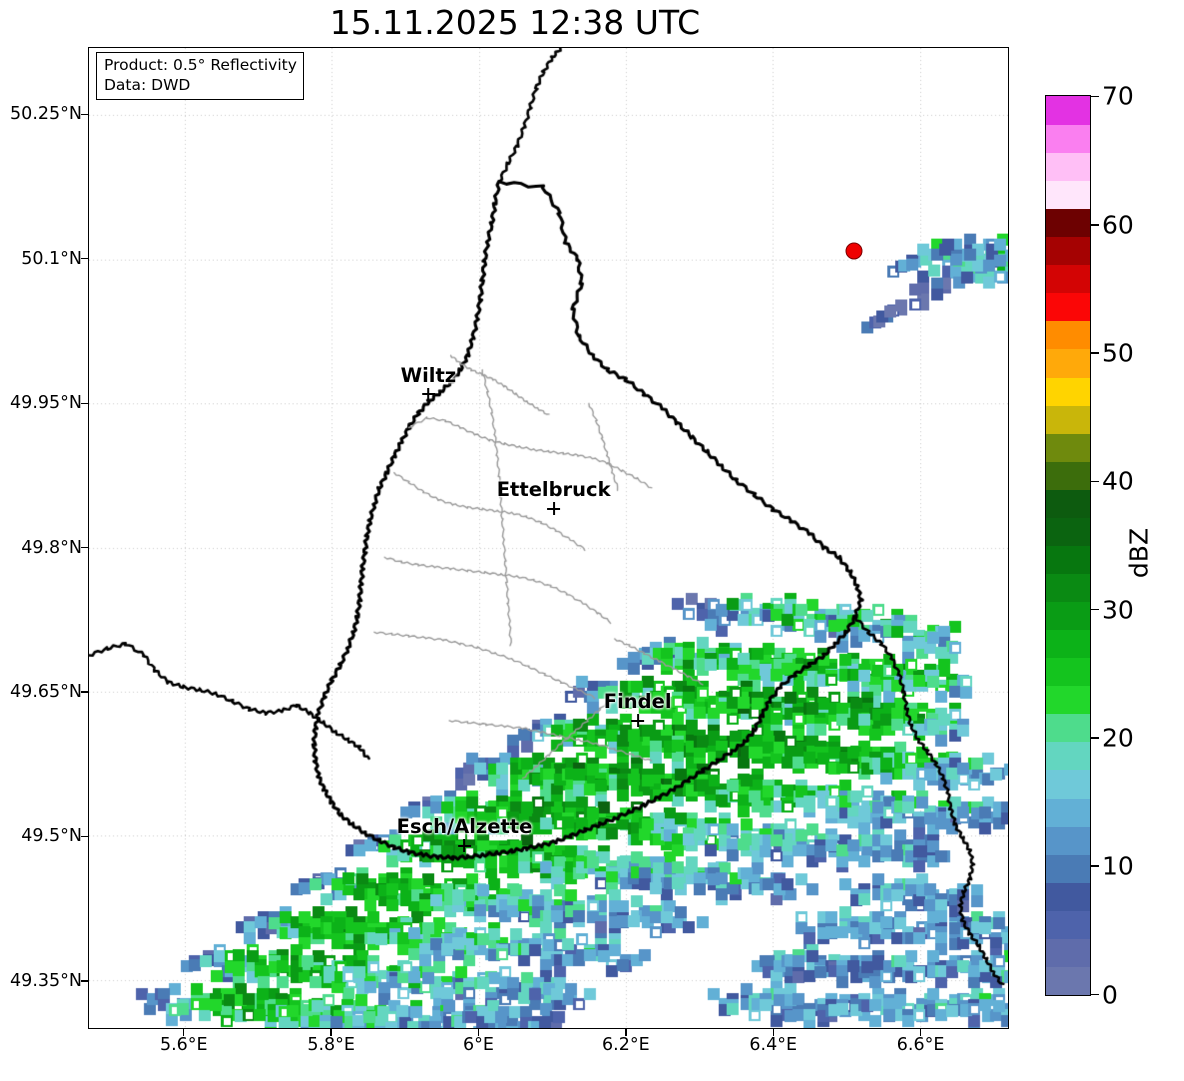  Describe the element at coordinates (478, 1045) in the screenshot. I see `x-axis-tick-label: 6°E` at that location.